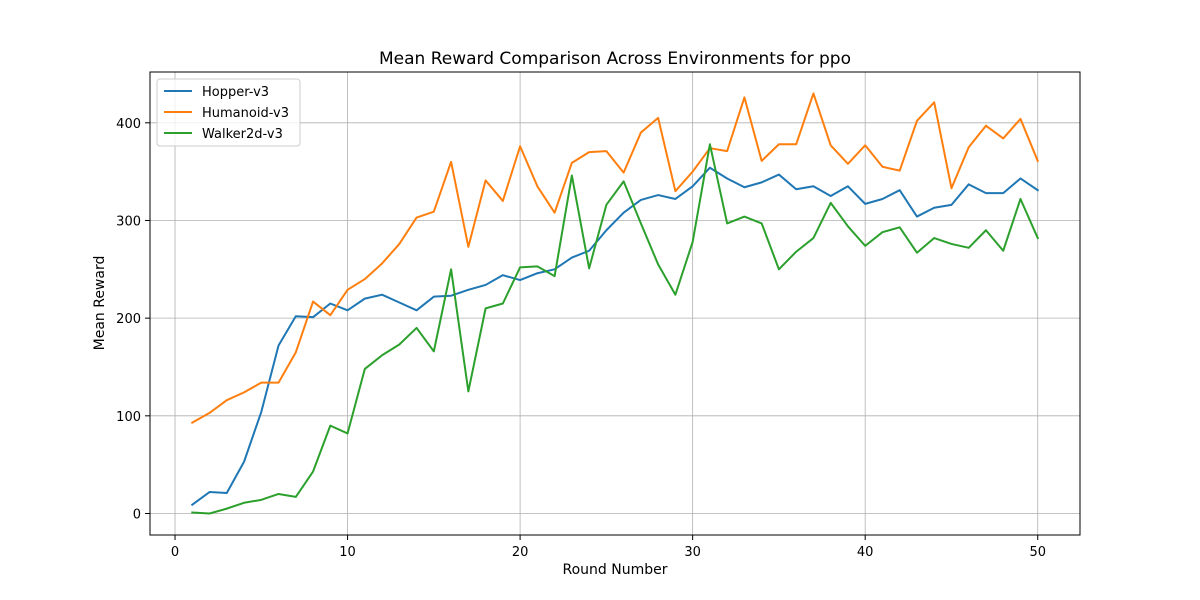 The width and height of the screenshot is (1200, 600). What do you see at coordinates (245, 113) in the screenshot?
I see `legend-label-humanoid: Humanoid-v3` at bounding box center [245, 113].